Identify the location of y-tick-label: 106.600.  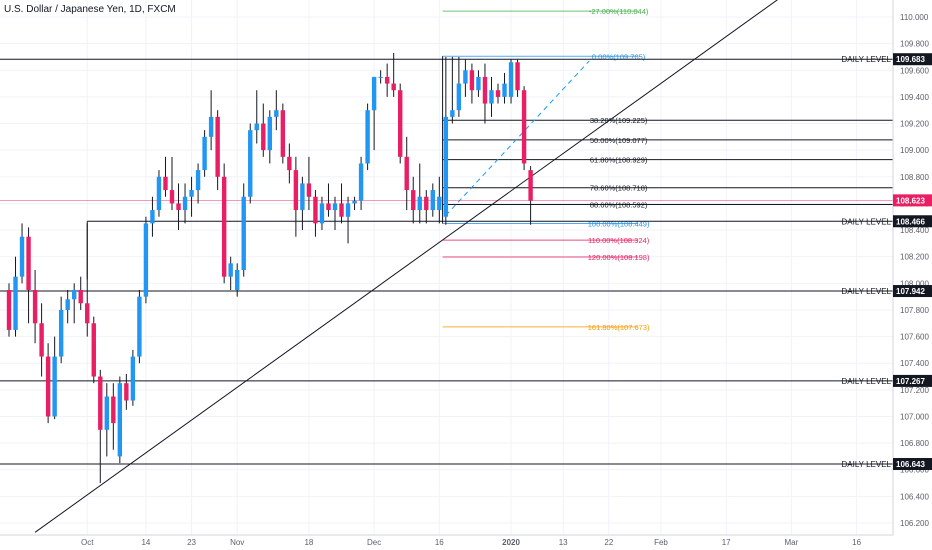
(914, 470).